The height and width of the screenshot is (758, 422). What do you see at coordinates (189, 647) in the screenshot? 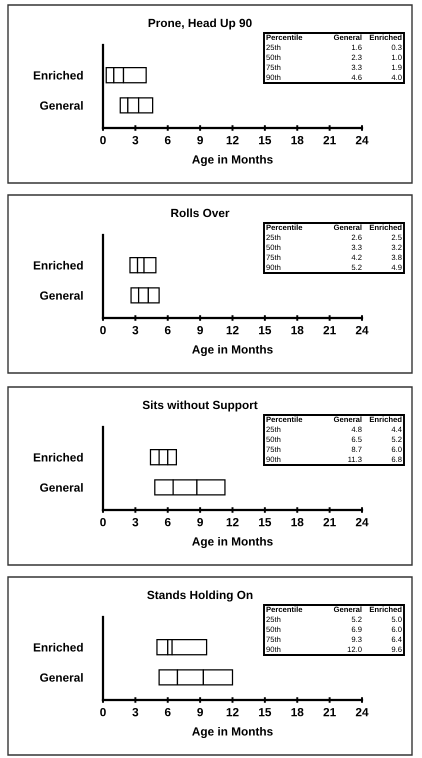
I see `bar` at bounding box center [189, 647].